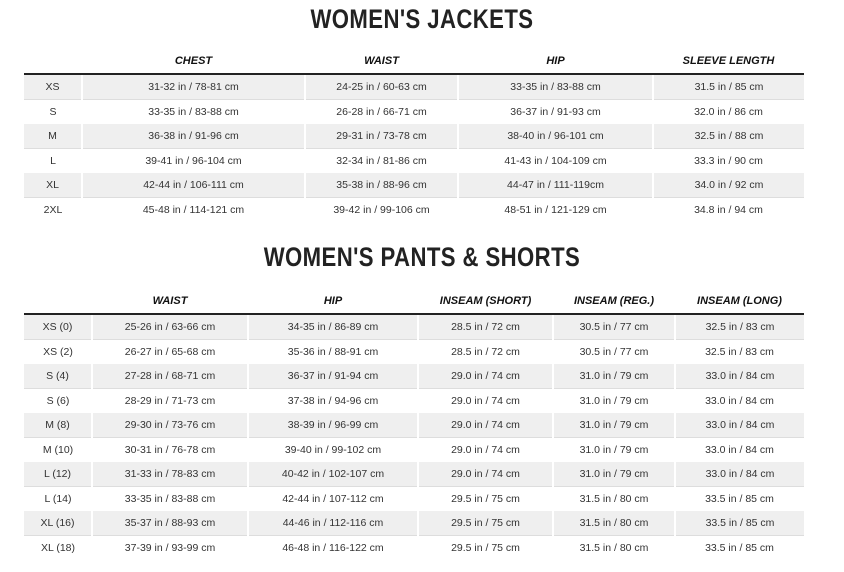 The width and height of the screenshot is (844, 572). I want to click on measurement-cell: 27-28 in / 68-71 cm, so click(170, 376).